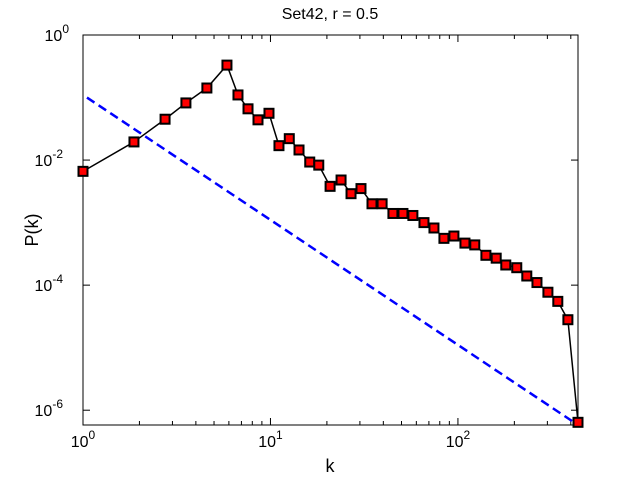 Image resolution: width=640 pixels, height=480 pixels. What do you see at coordinates (330, 14) in the screenshot?
I see `chart-title: Set42, r = 0.5` at bounding box center [330, 14].